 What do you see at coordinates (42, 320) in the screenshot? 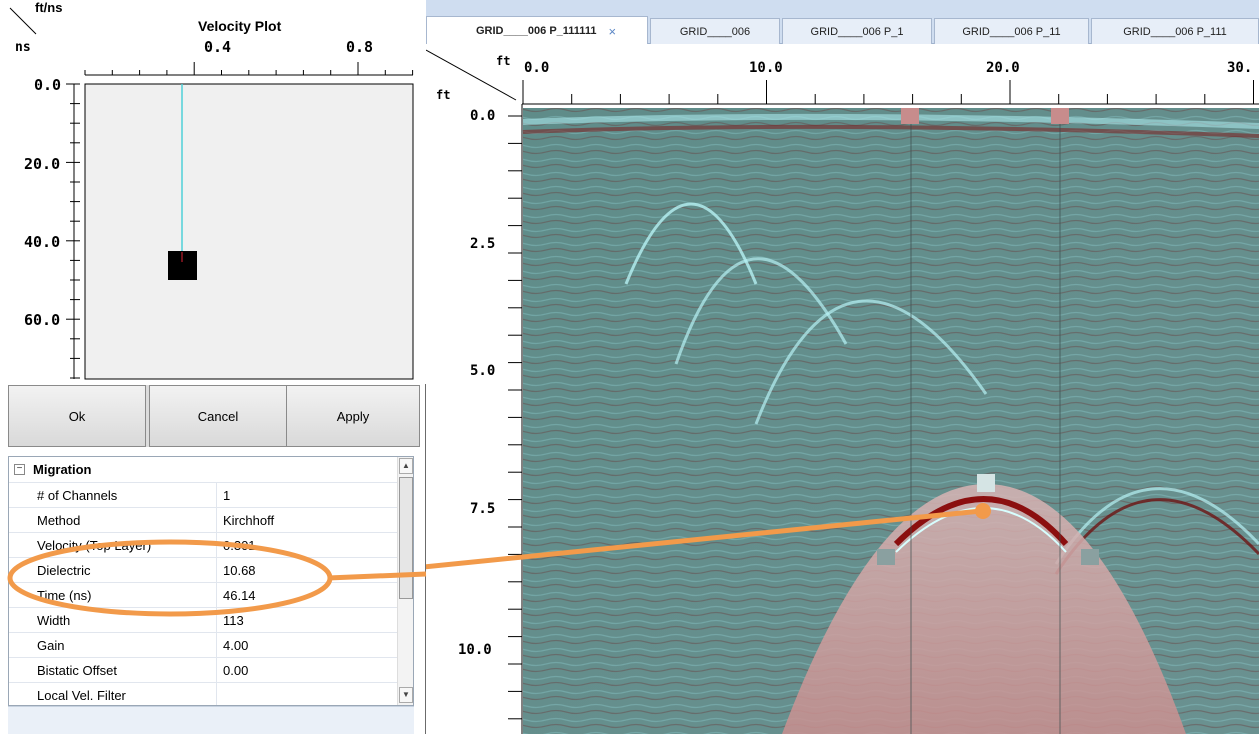
I see `y-tick-label: 60.0` at bounding box center [42, 320].